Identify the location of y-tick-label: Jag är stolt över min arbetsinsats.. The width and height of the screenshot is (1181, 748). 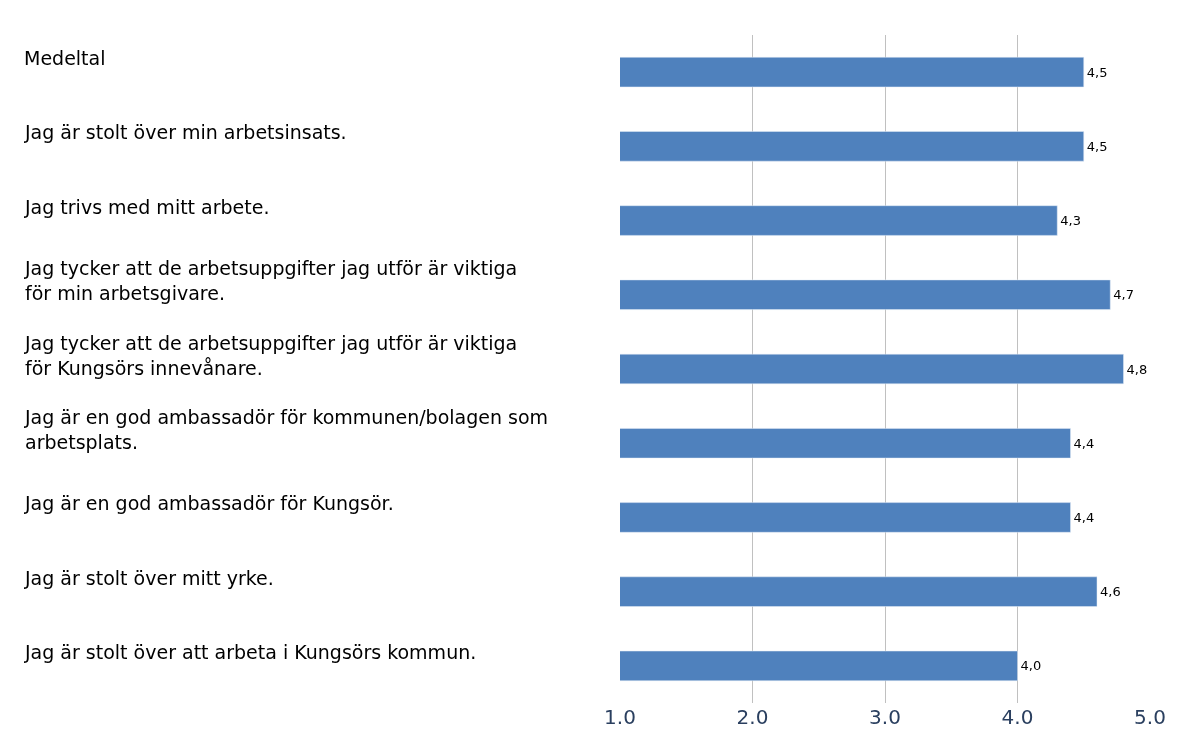
(185, 132).